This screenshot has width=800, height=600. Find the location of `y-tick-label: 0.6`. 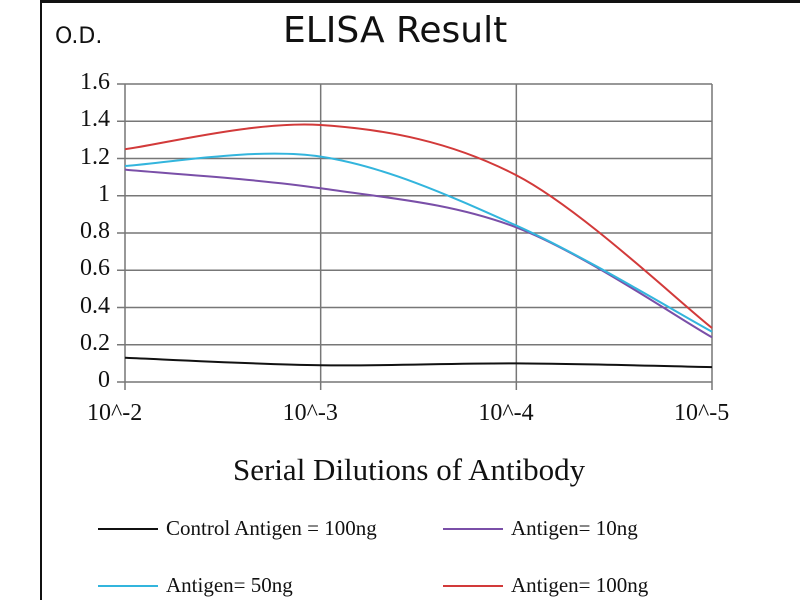

y-tick-label: 0.6 is located at coordinates (95, 268).